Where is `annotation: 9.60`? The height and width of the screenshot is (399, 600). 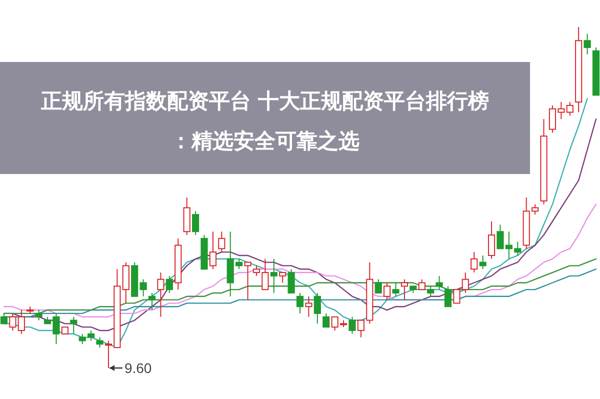 annotation: 9.60 is located at coordinates (138, 368).